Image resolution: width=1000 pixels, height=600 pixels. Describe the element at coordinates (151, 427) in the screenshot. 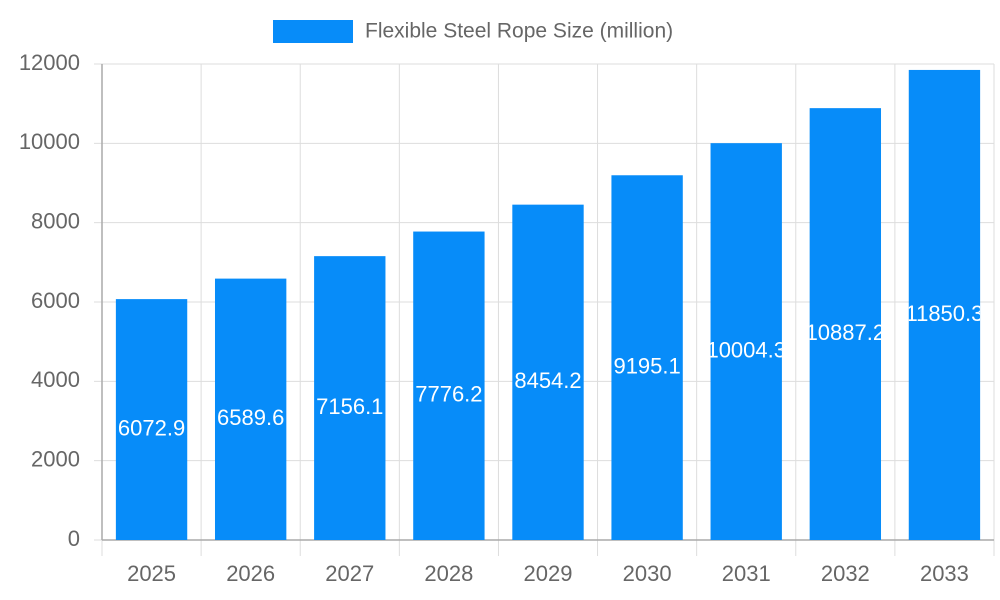

I see `value-label: 6072.9` at that location.